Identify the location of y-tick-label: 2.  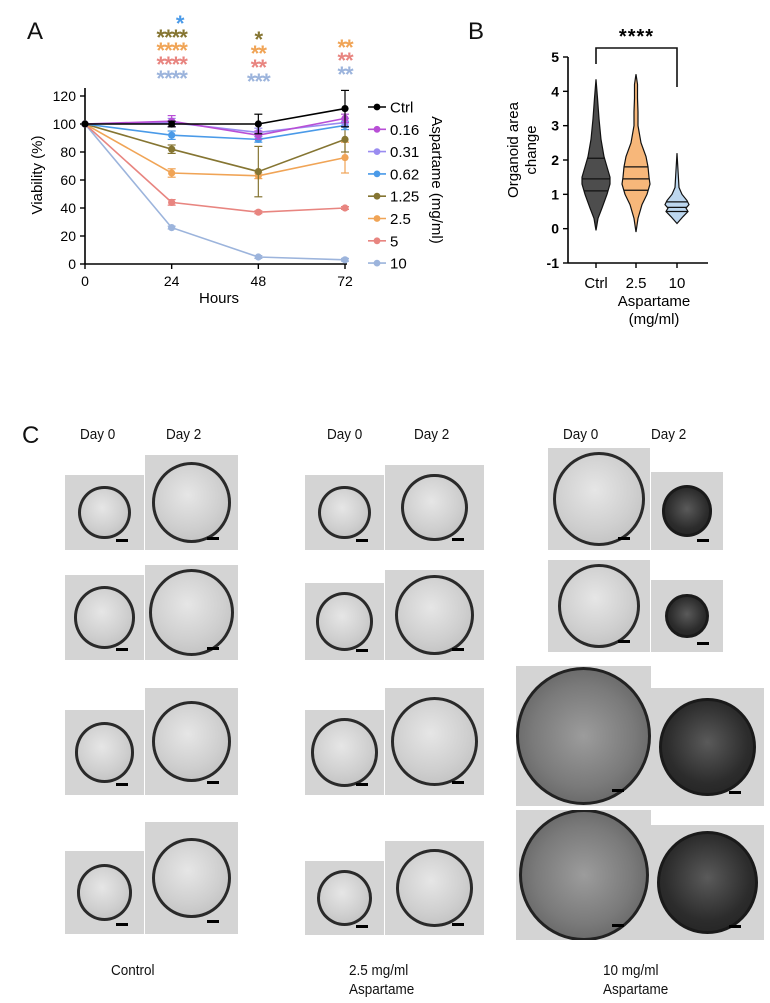
(555, 160).